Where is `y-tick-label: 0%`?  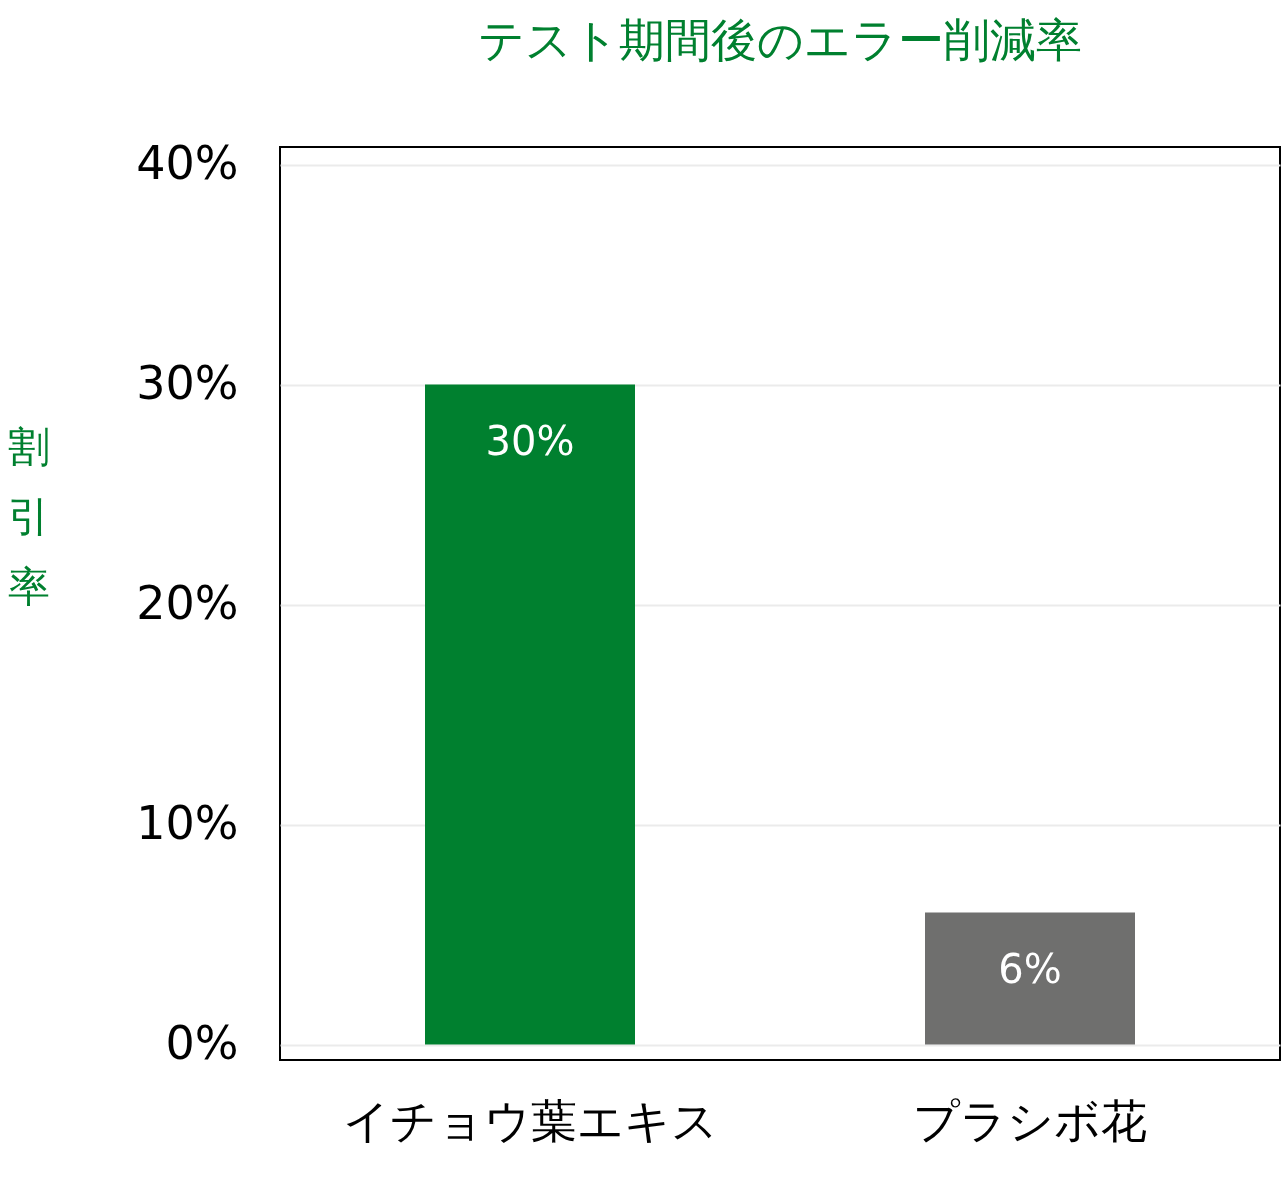
y-tick-label: 0% is located at coordinates (202, 1043).